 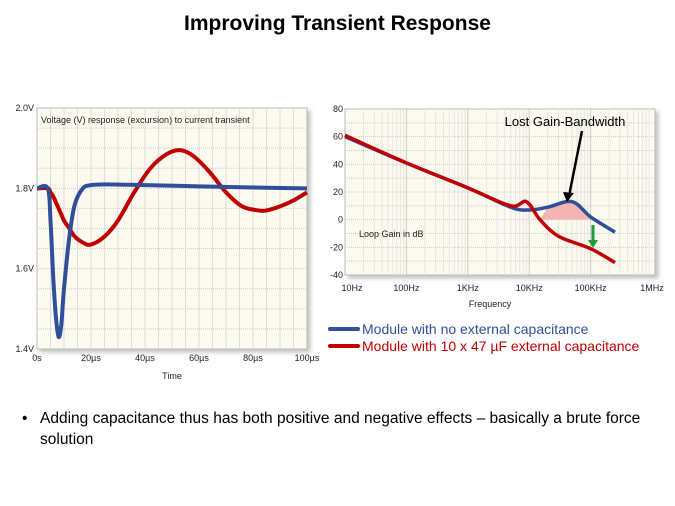 What do you see at coordinates (568, 197) in the screenshot?
I see `arrowhead-icon` at bounding box center [568, 197].